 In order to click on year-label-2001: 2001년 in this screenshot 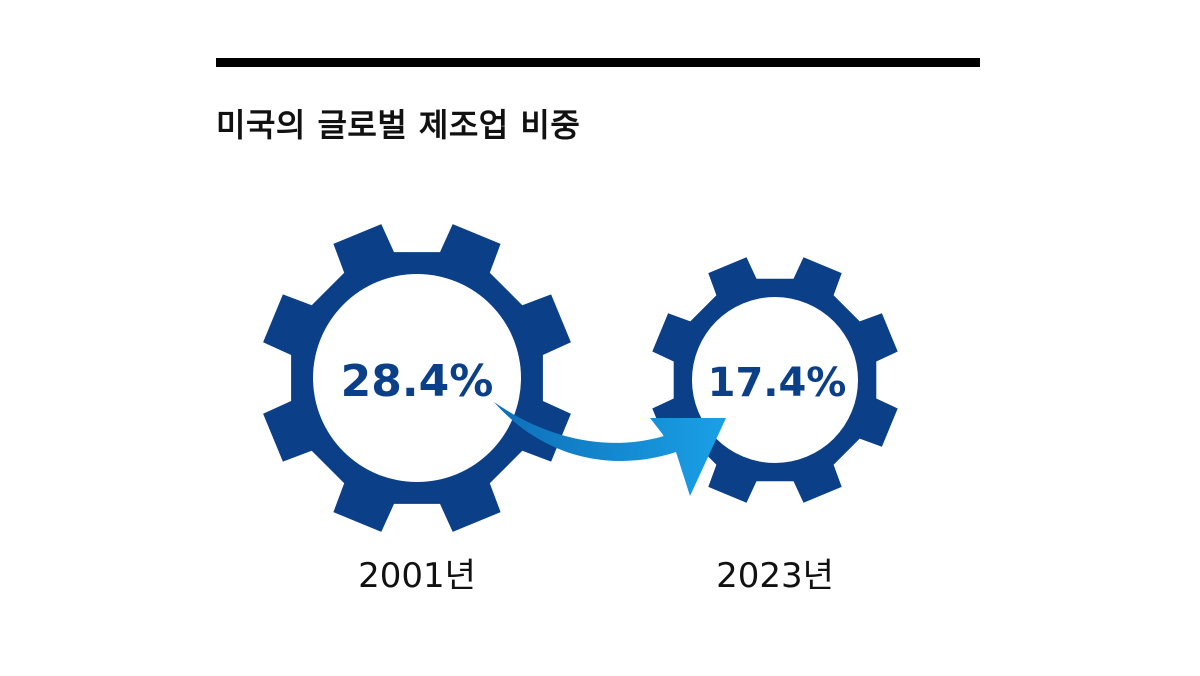, I will do `click(417, 576)`.